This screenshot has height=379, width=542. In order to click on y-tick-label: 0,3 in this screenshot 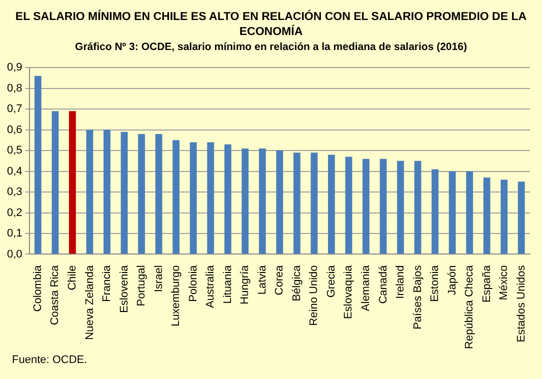, I will do `click(14, 192)`.